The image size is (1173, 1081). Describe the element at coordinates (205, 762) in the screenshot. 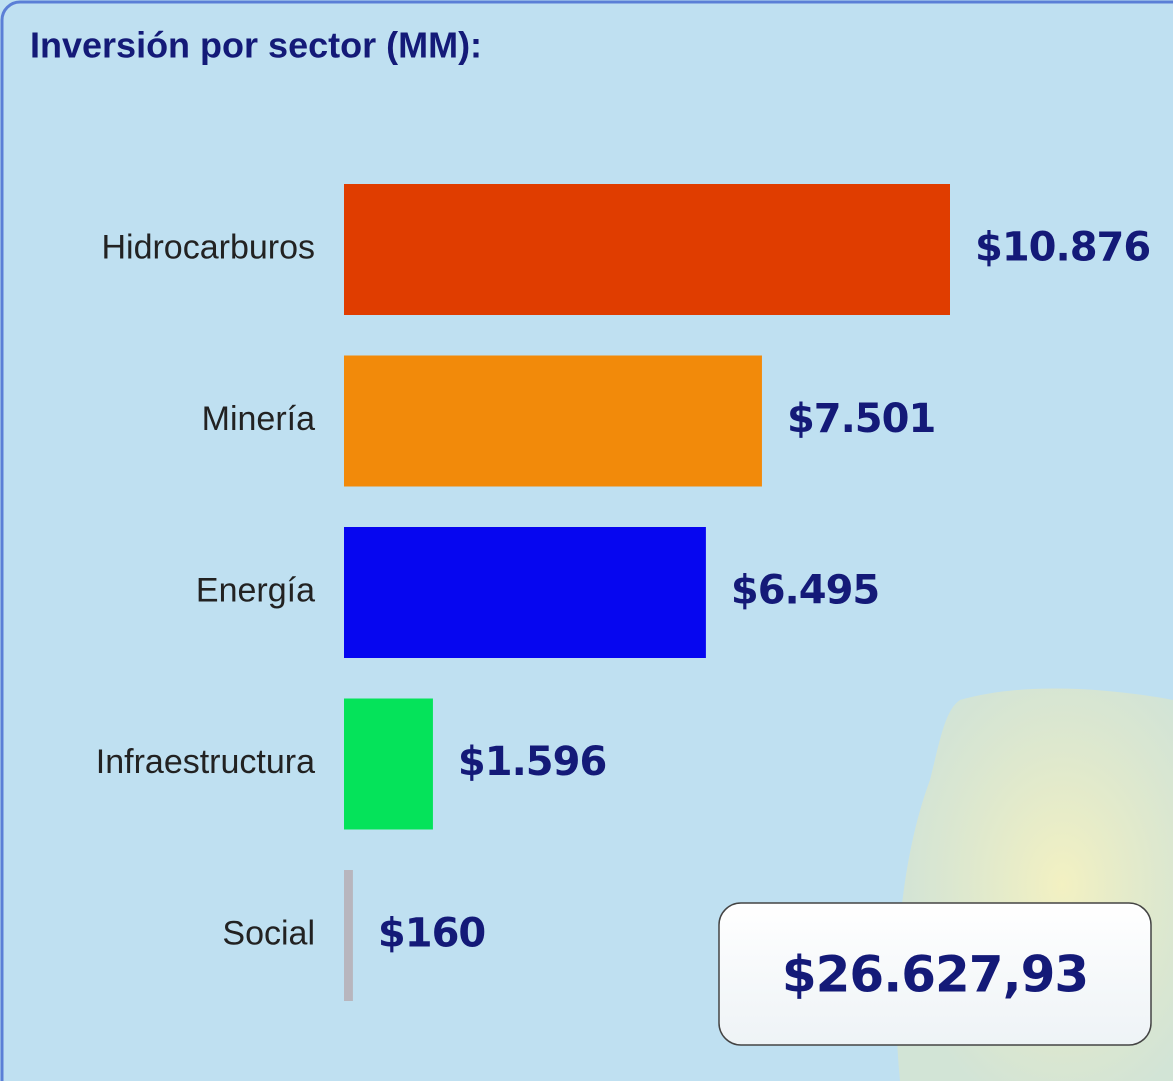

I see `category-label: Infraestructura` at that location.